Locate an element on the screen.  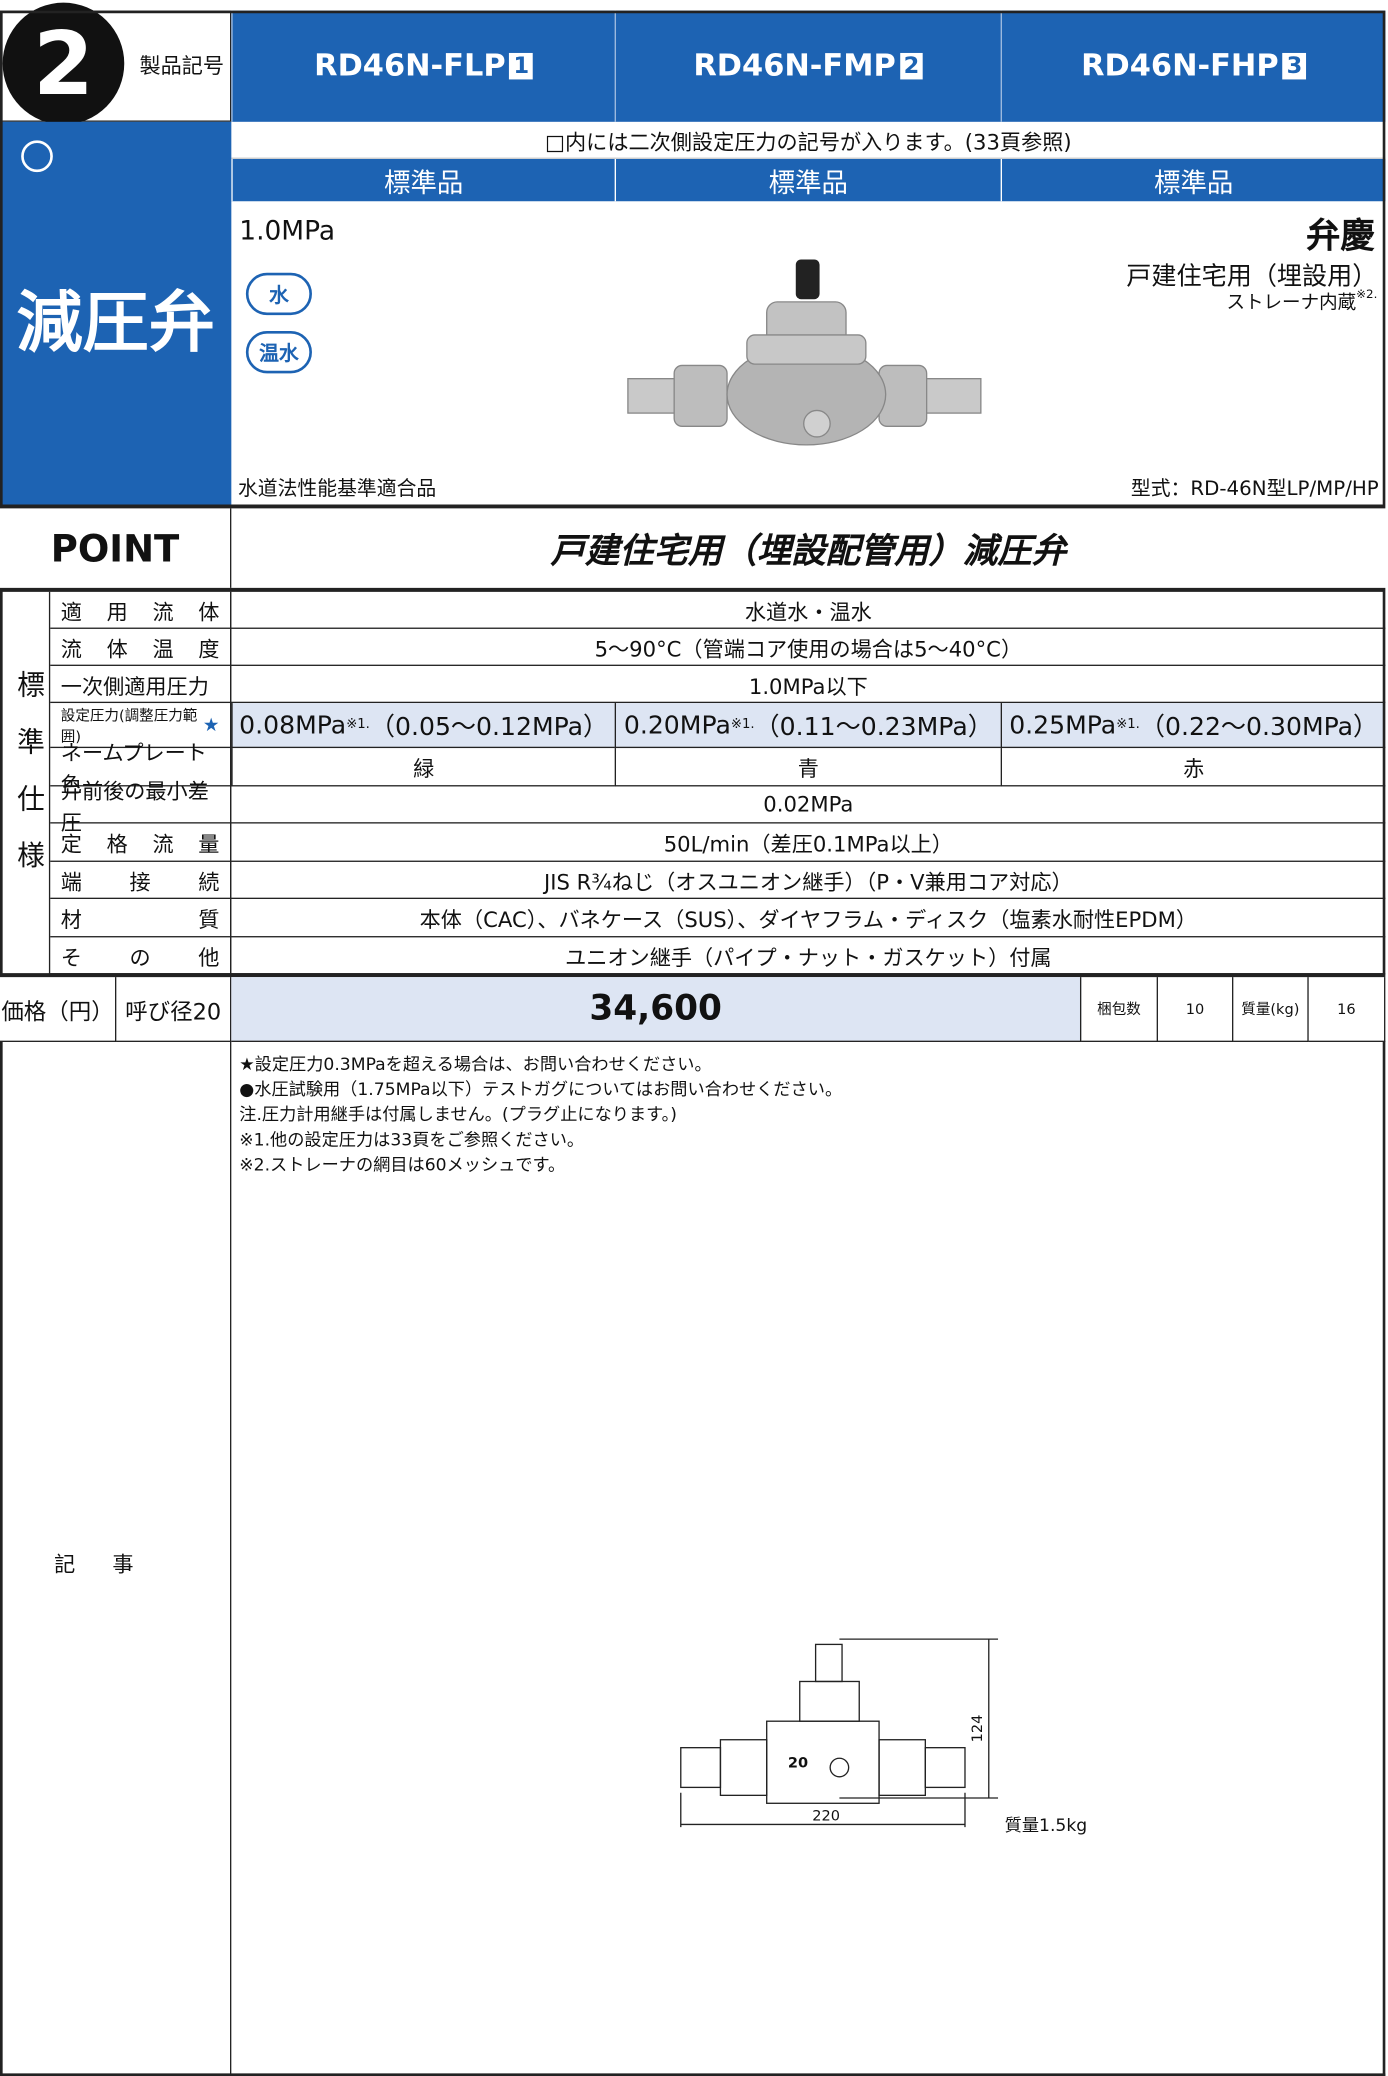
fluid-icon: 水 is located at coordinates (278, 294).